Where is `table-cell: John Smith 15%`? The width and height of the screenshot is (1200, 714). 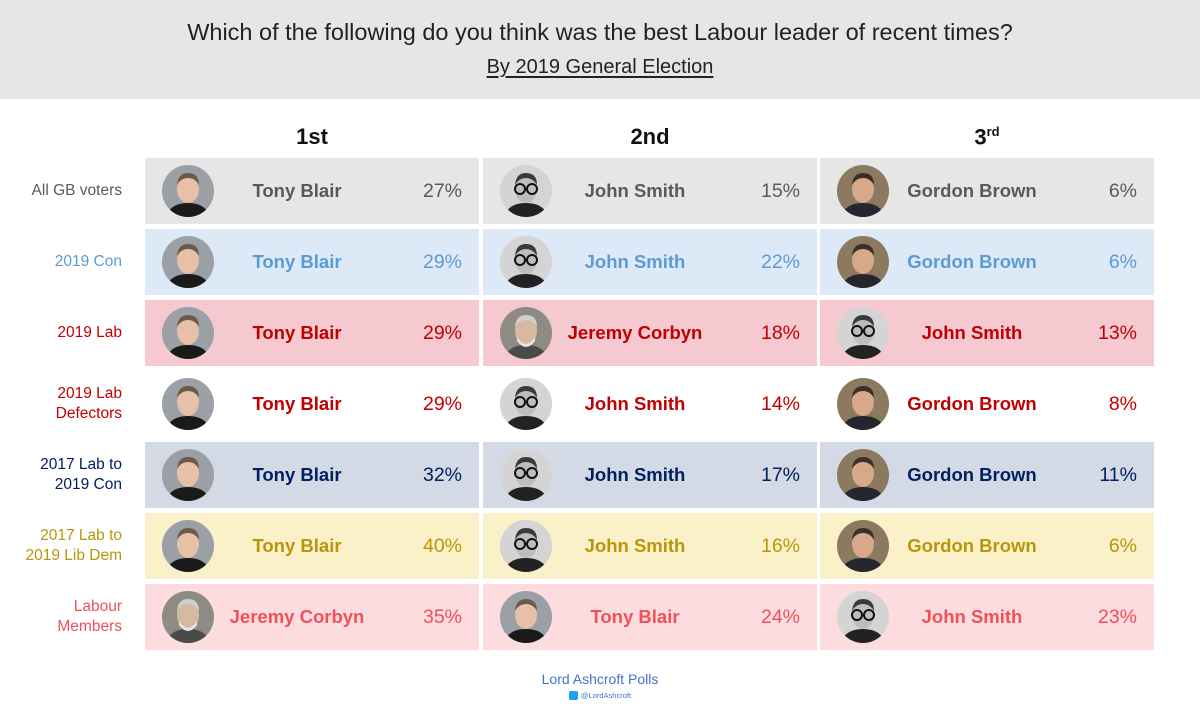
table-cell: John Smith 15% is located at coordinates (650, 191).